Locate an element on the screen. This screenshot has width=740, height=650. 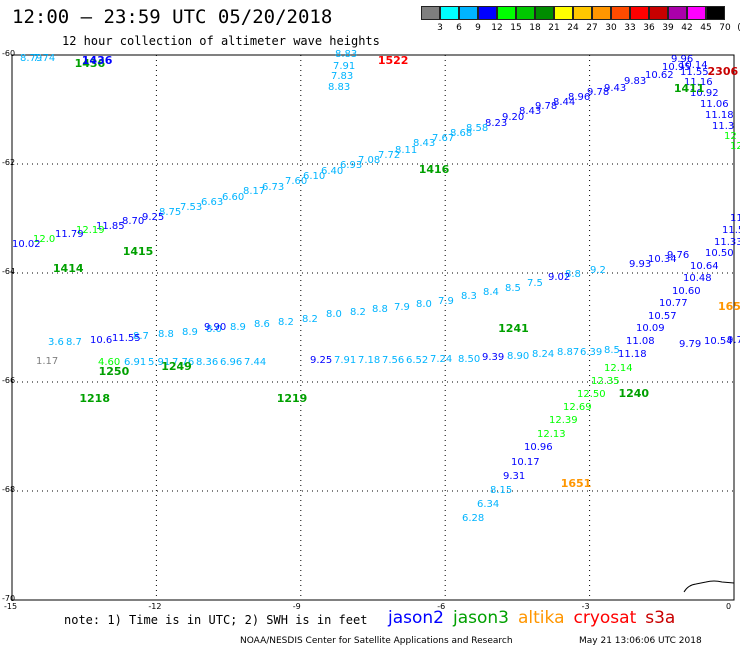
colorbar-label: 42 is located at coordinates (687, 28).